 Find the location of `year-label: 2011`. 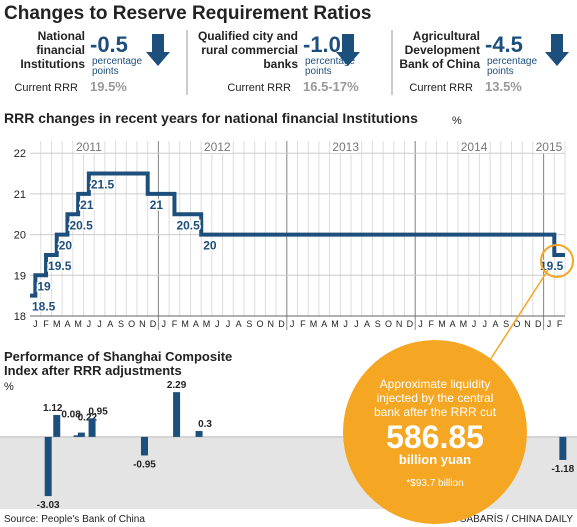

year-label: 2011 is located at coordinates (89, 147).